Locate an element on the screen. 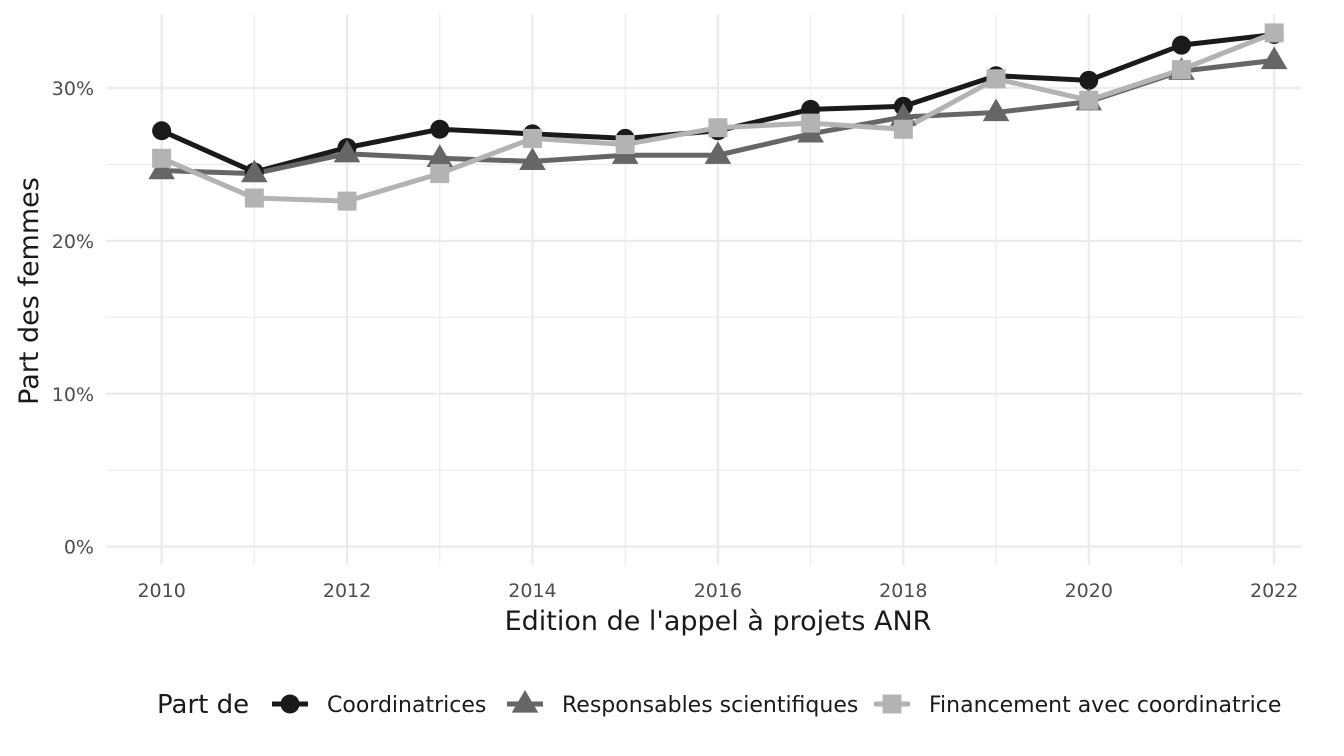 Image resolution: width=1344 pixels, height=756 pixels. legend-item-coordinatrices: Coordinatrices is located at coordinates (379, 705).